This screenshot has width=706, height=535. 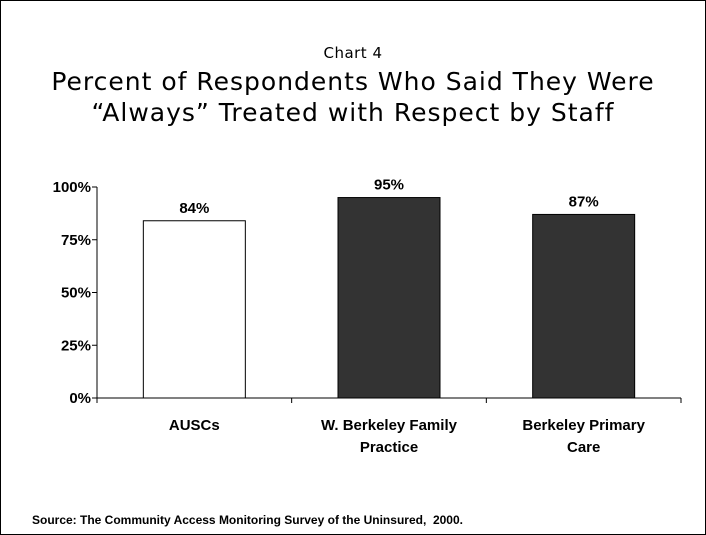 I want to click on x-category-label: Practice, so click(x=389, y=447).